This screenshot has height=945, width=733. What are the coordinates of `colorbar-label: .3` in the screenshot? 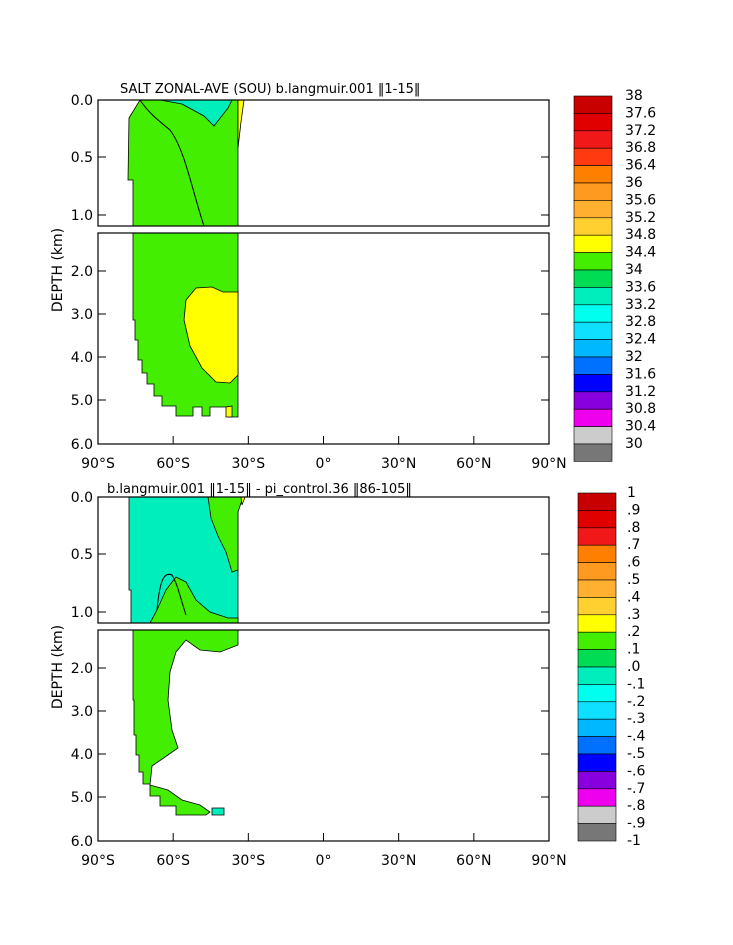 It's located at (633, 615).